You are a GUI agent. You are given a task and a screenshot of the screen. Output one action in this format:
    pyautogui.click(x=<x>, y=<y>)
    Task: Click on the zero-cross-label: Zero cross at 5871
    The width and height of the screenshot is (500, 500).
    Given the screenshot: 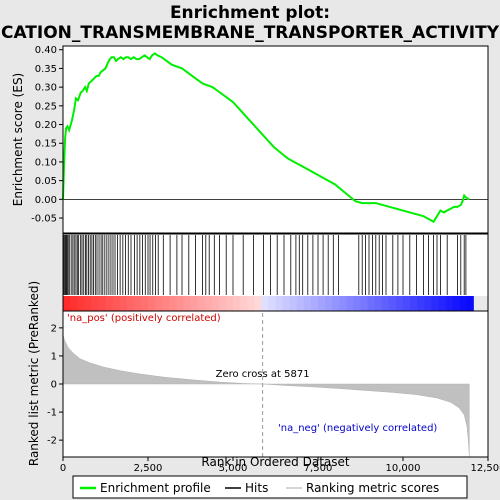 What is the action you would take?
    pyautogui.click(x=263, y=374)
    